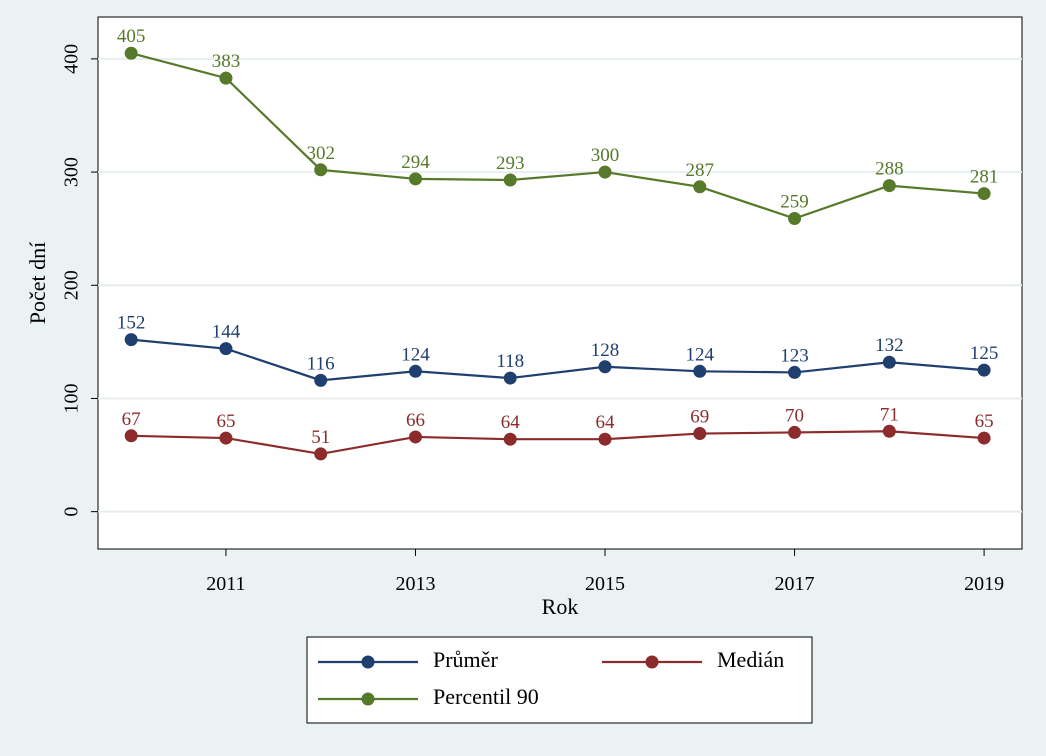  Describe the element at coordinates (699, 417) in the screenshot. I see `data-label: 69` at that location.